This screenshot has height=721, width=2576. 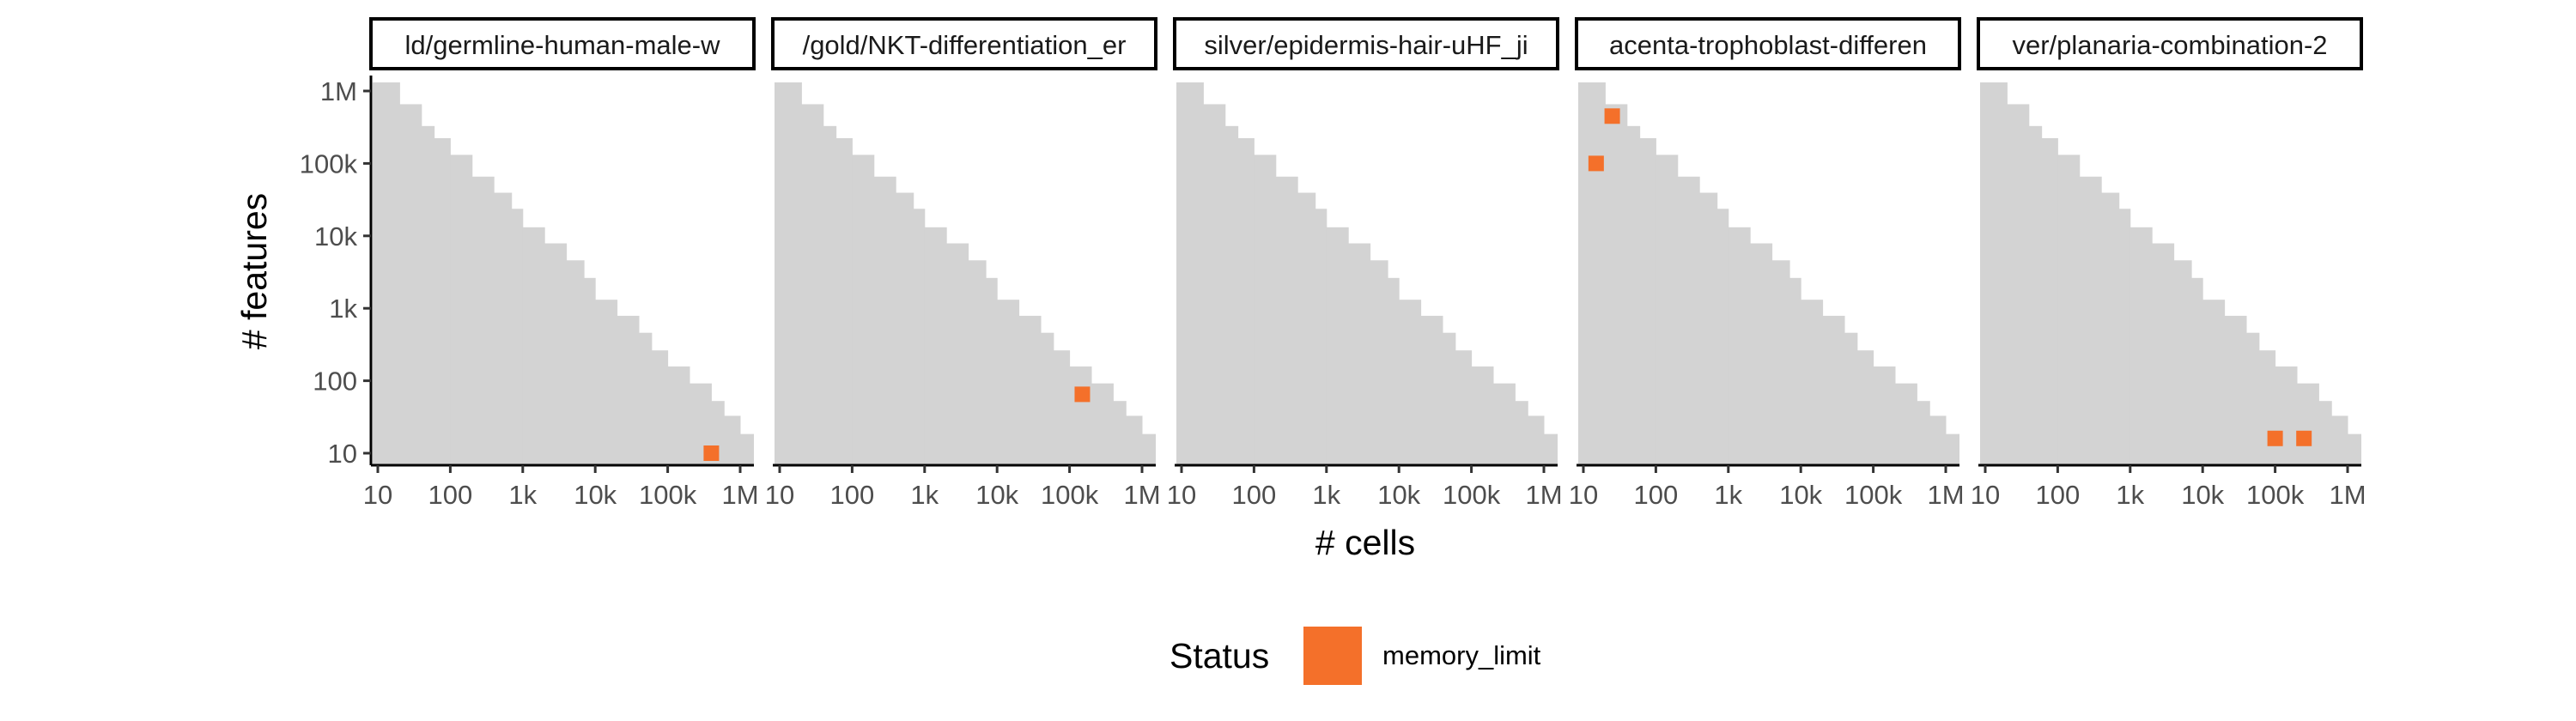 What do you see at coordinates (1356, 656) in the screenshot?
I see `legend: Status memory_limit` at bounding box center [1356, 656].